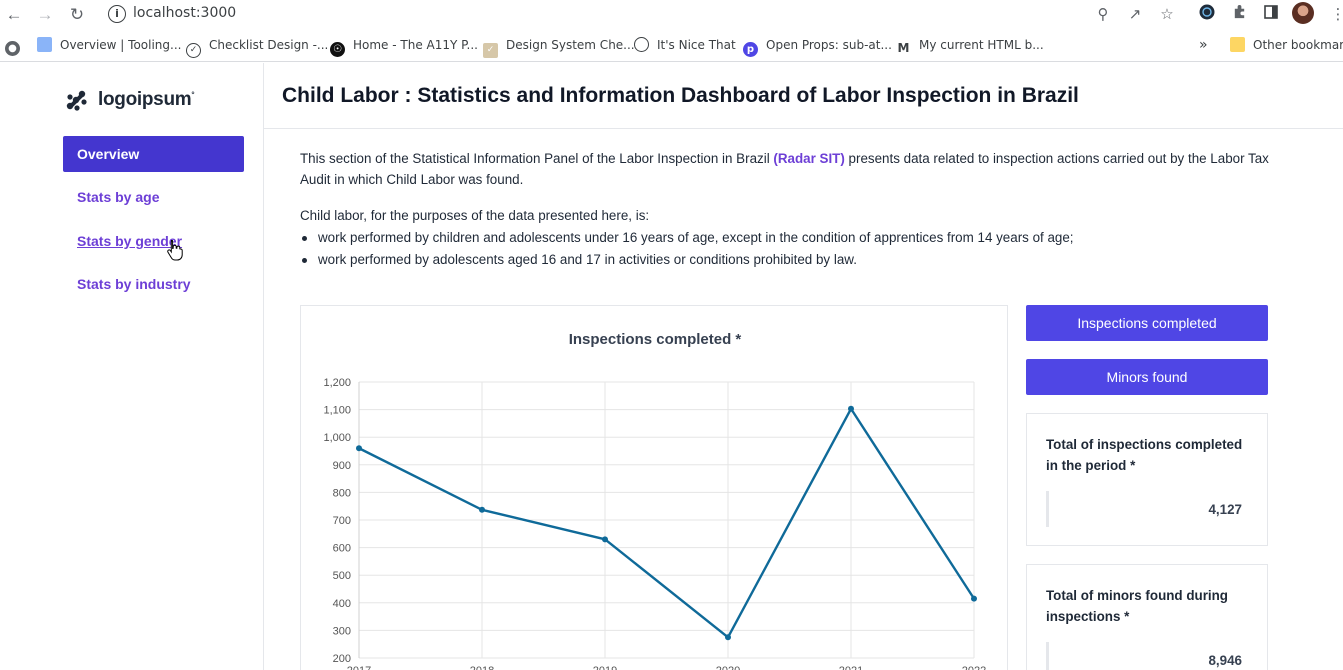 The width and height of the screenshot is (1343, 670). What do you see at coordinates (1271, 14) in the screenshot?
I see `side-panel-icon` at bounding box center [1271, 14].